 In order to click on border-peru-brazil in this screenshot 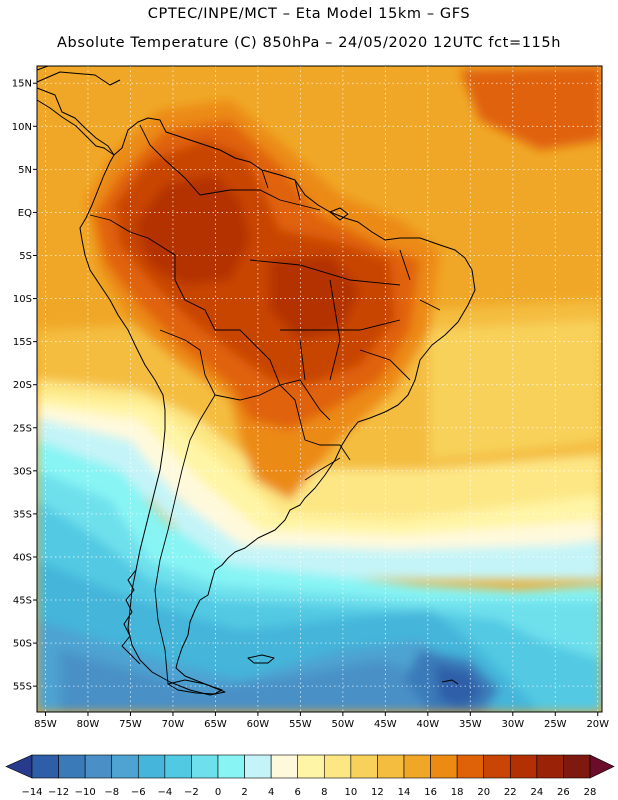, I will do `click(181, 284)`.